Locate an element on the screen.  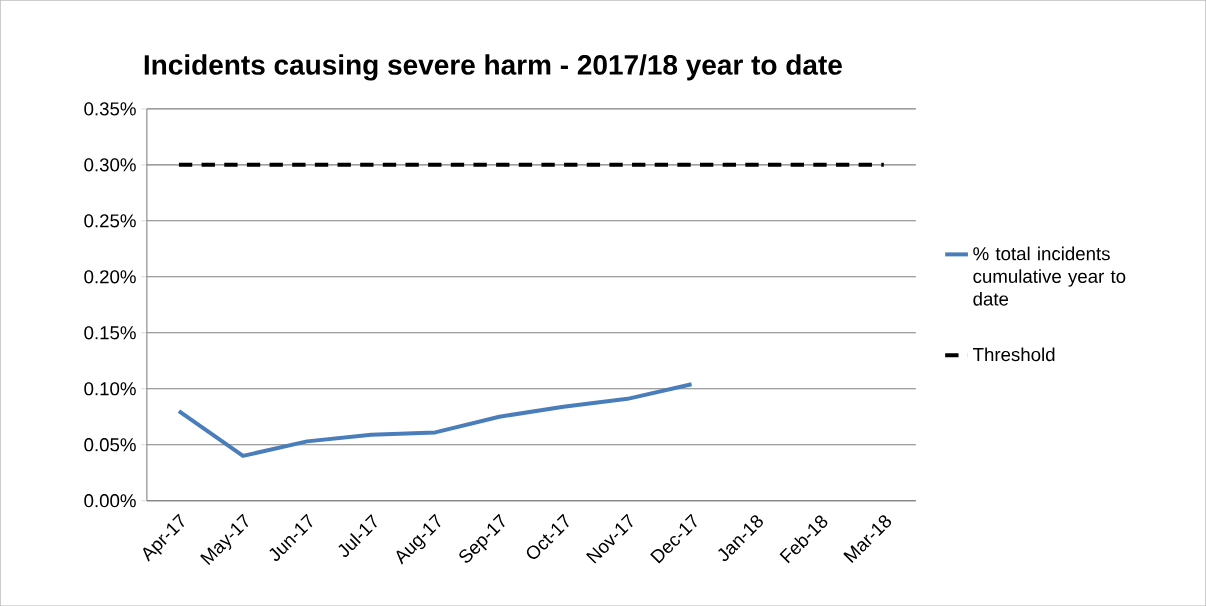
legend-label: % total incidents cumulative year to date is located at coordinates (1049, 276).